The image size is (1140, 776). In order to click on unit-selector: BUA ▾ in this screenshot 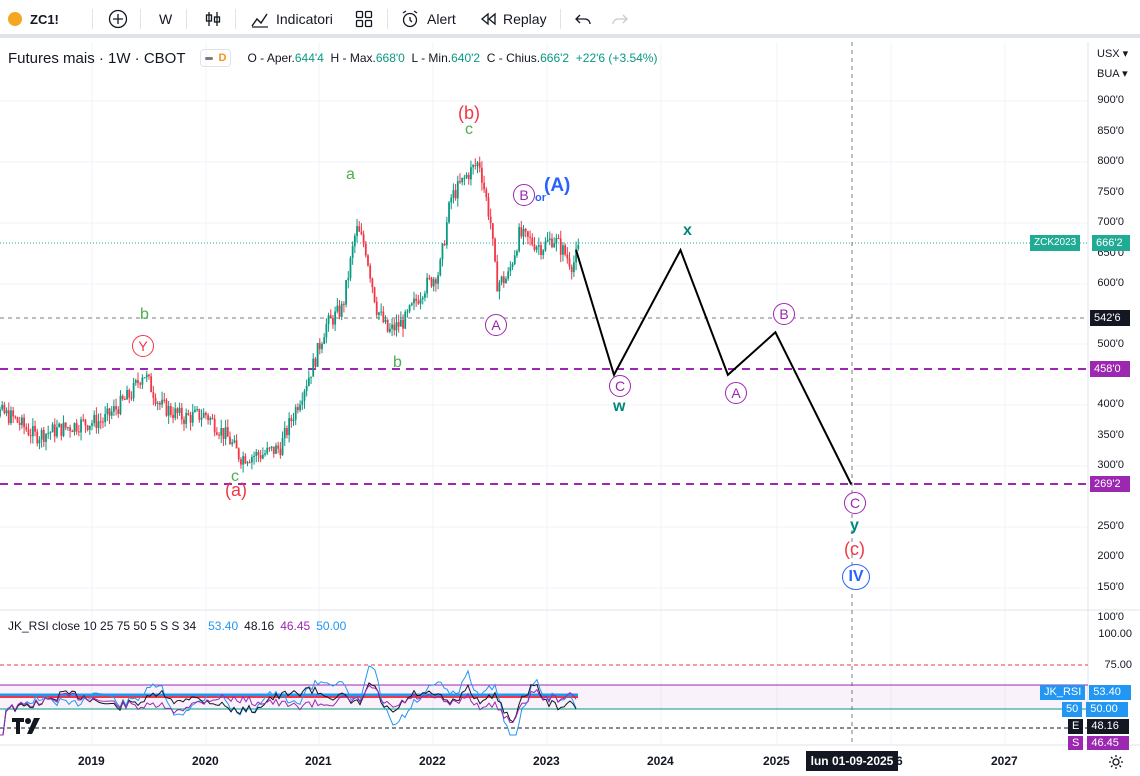, I will do `click(1112, 74)`.